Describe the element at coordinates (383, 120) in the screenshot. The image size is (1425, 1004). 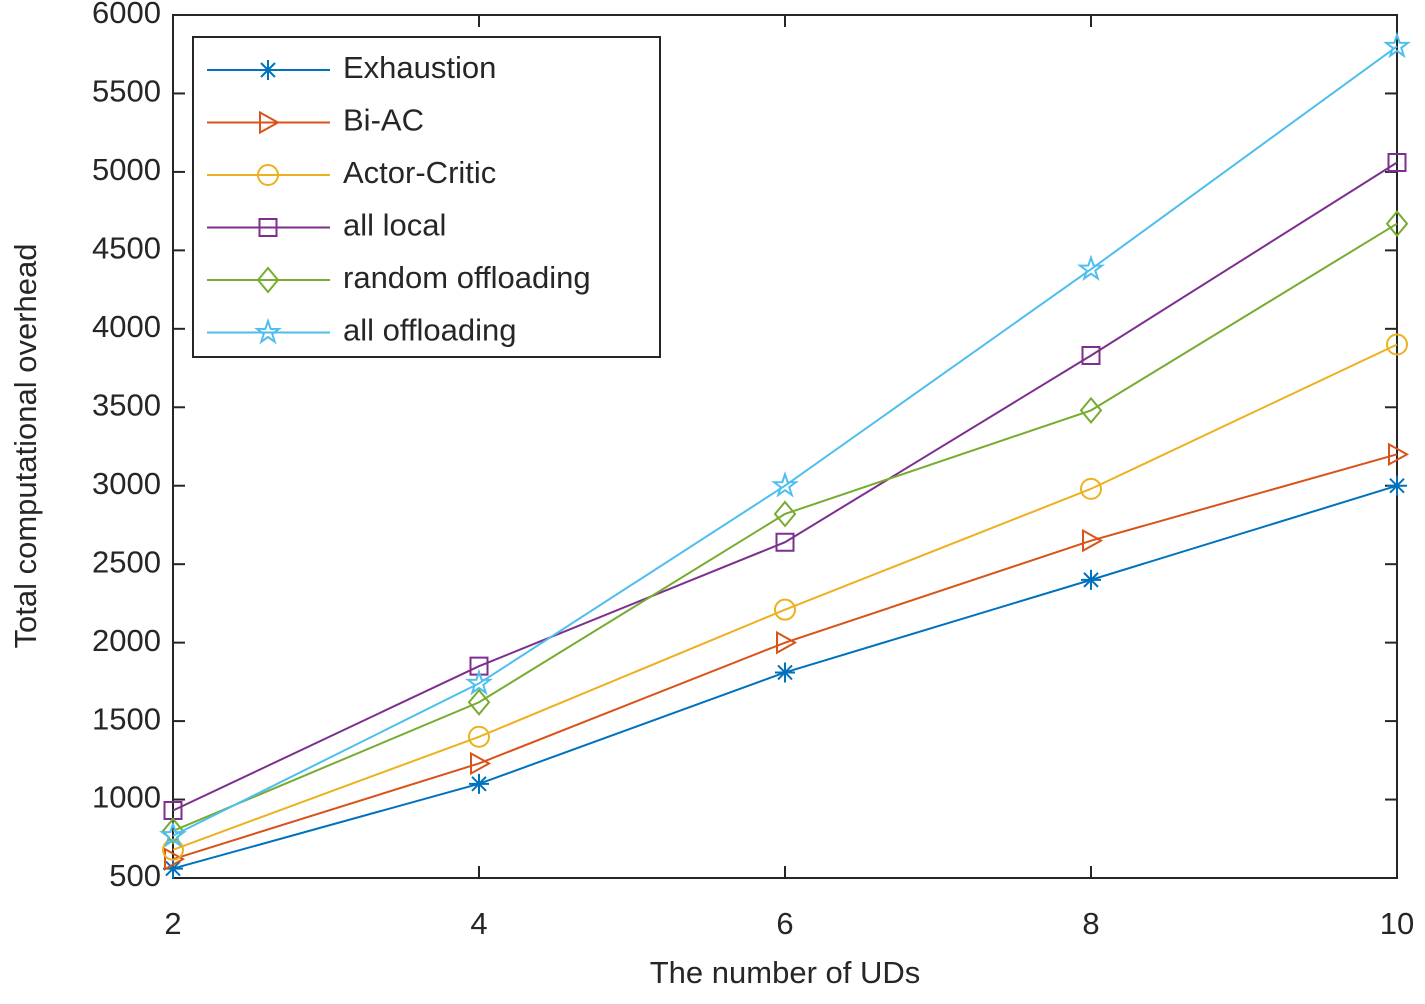
I see `legend-label: Bi-AC` at that location.